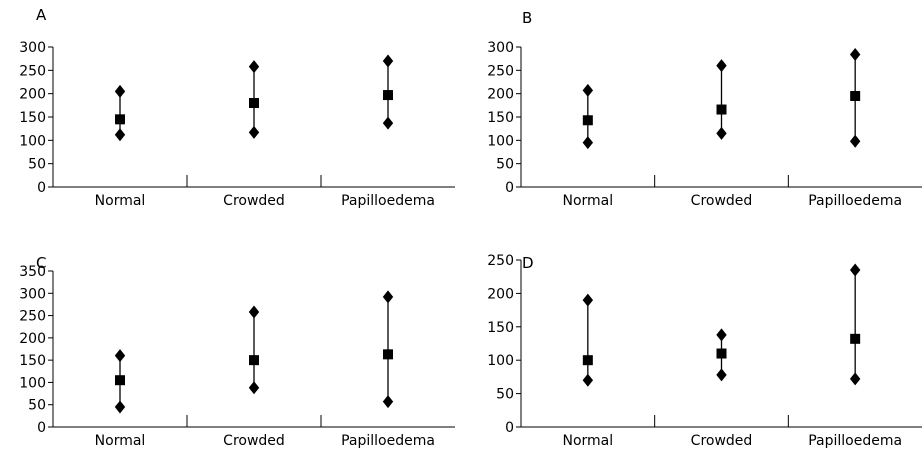 Image resolution: width=922 pixels, height=450 pixels. I want to click on panel-letter: A, so click(41, 15).